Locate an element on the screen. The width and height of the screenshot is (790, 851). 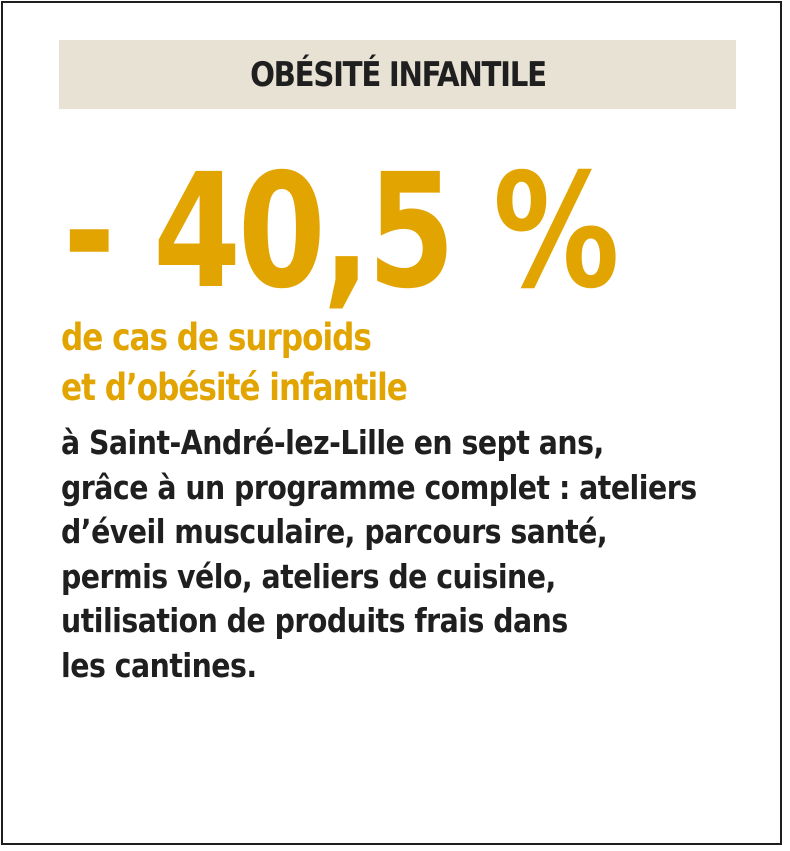
subheading-line: de cas de surpoids is located at coordinates (216, 337).